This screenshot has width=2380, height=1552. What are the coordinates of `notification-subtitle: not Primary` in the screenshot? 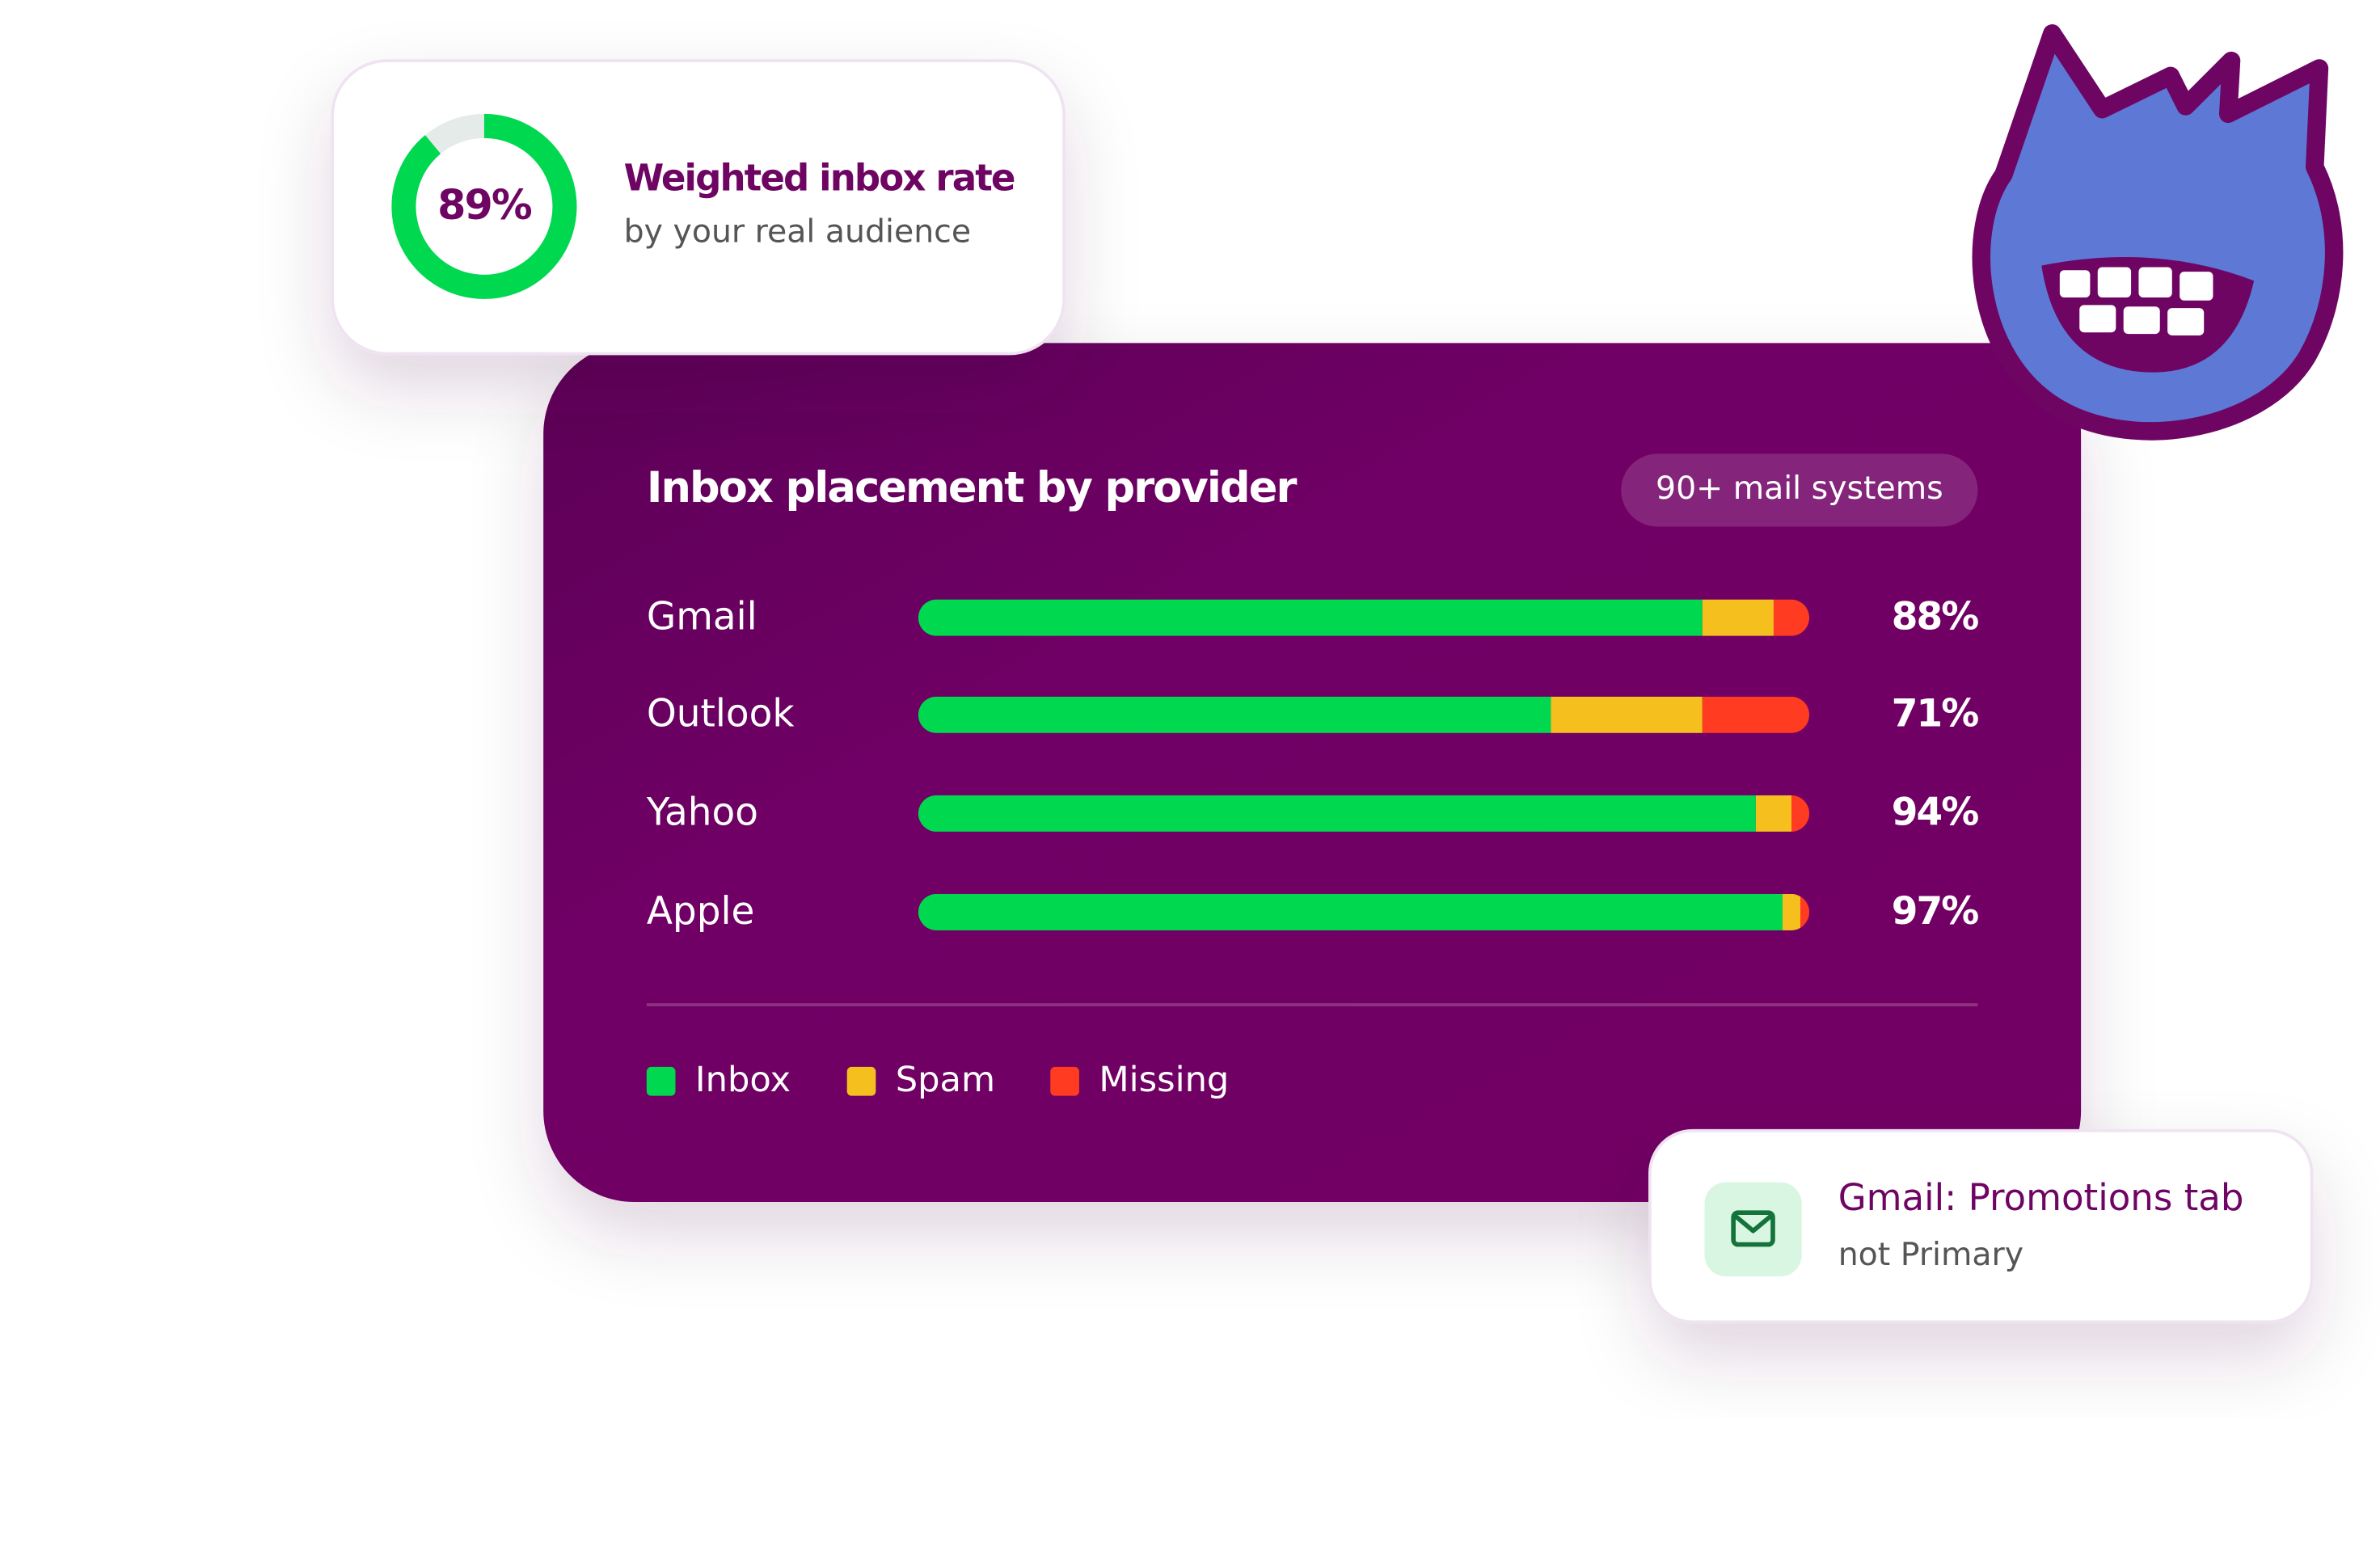 It's located at (1931, 1254).